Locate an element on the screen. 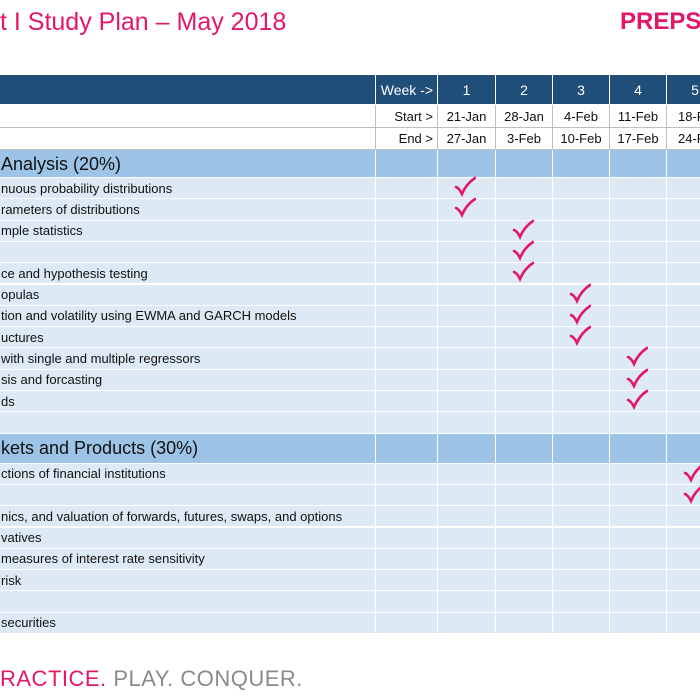 Image resolution: width=700 pixels, height=700 pixels. logo-rest: S is located at coordinates (692, 21).